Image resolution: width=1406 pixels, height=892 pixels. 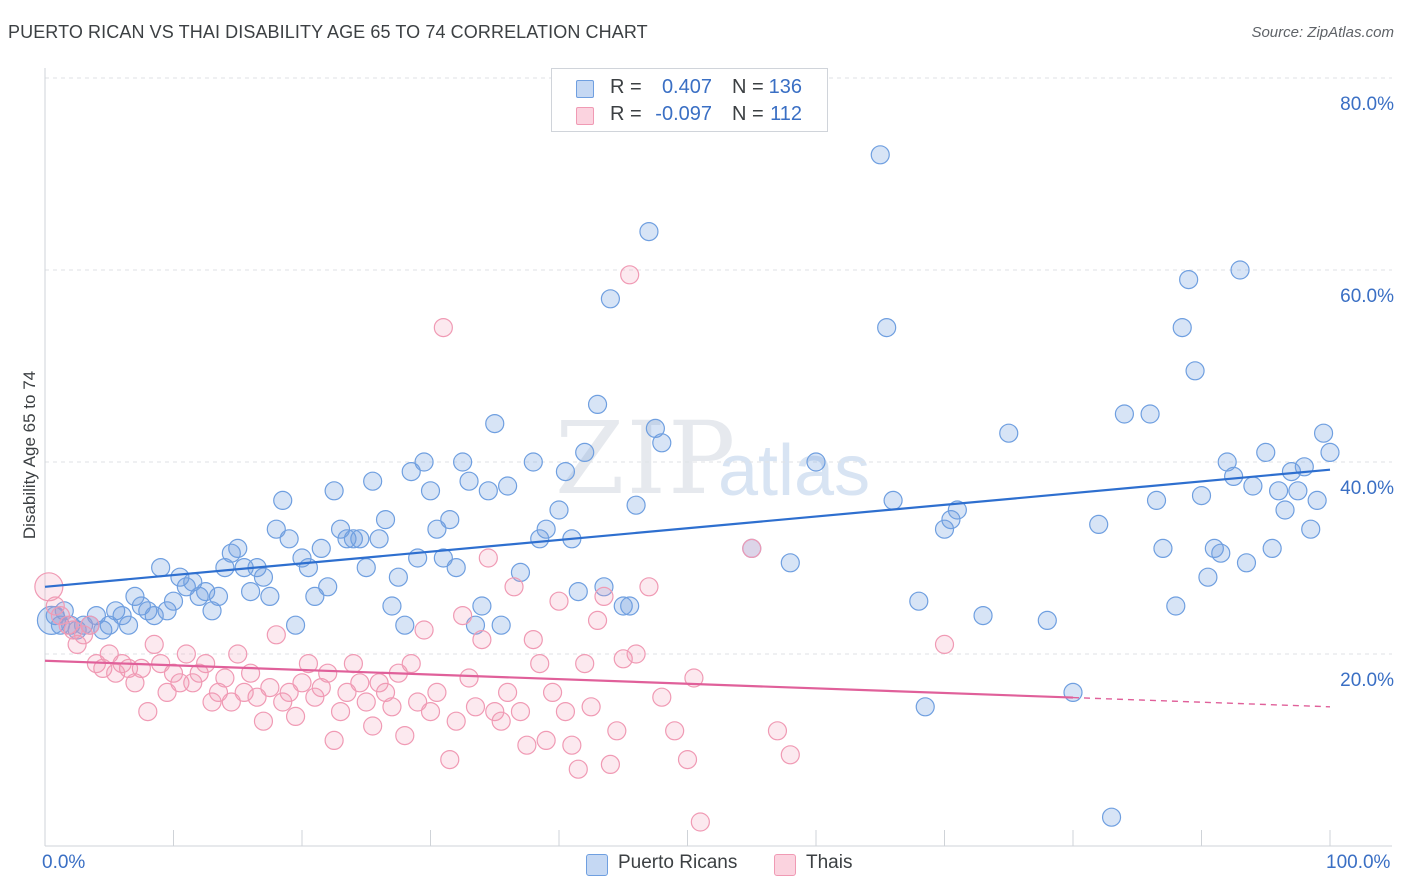 I want to click on y-tick-label: 20.0%, so click(x=1367, y=680).